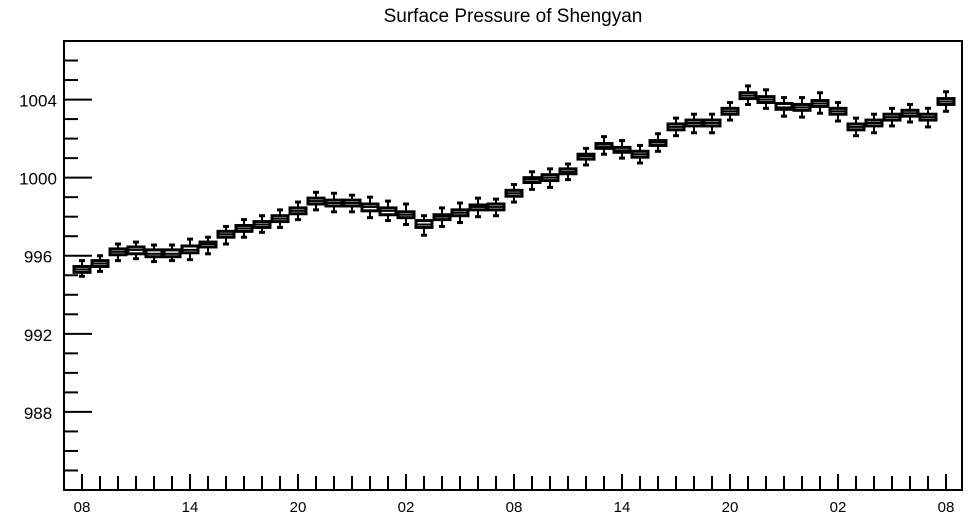 Image resolution: width=969 pixels, height=520 pixels. Describe the element at coordinates (38, 413) in the screenshot. I see `y-tick-label: 988` at that location.